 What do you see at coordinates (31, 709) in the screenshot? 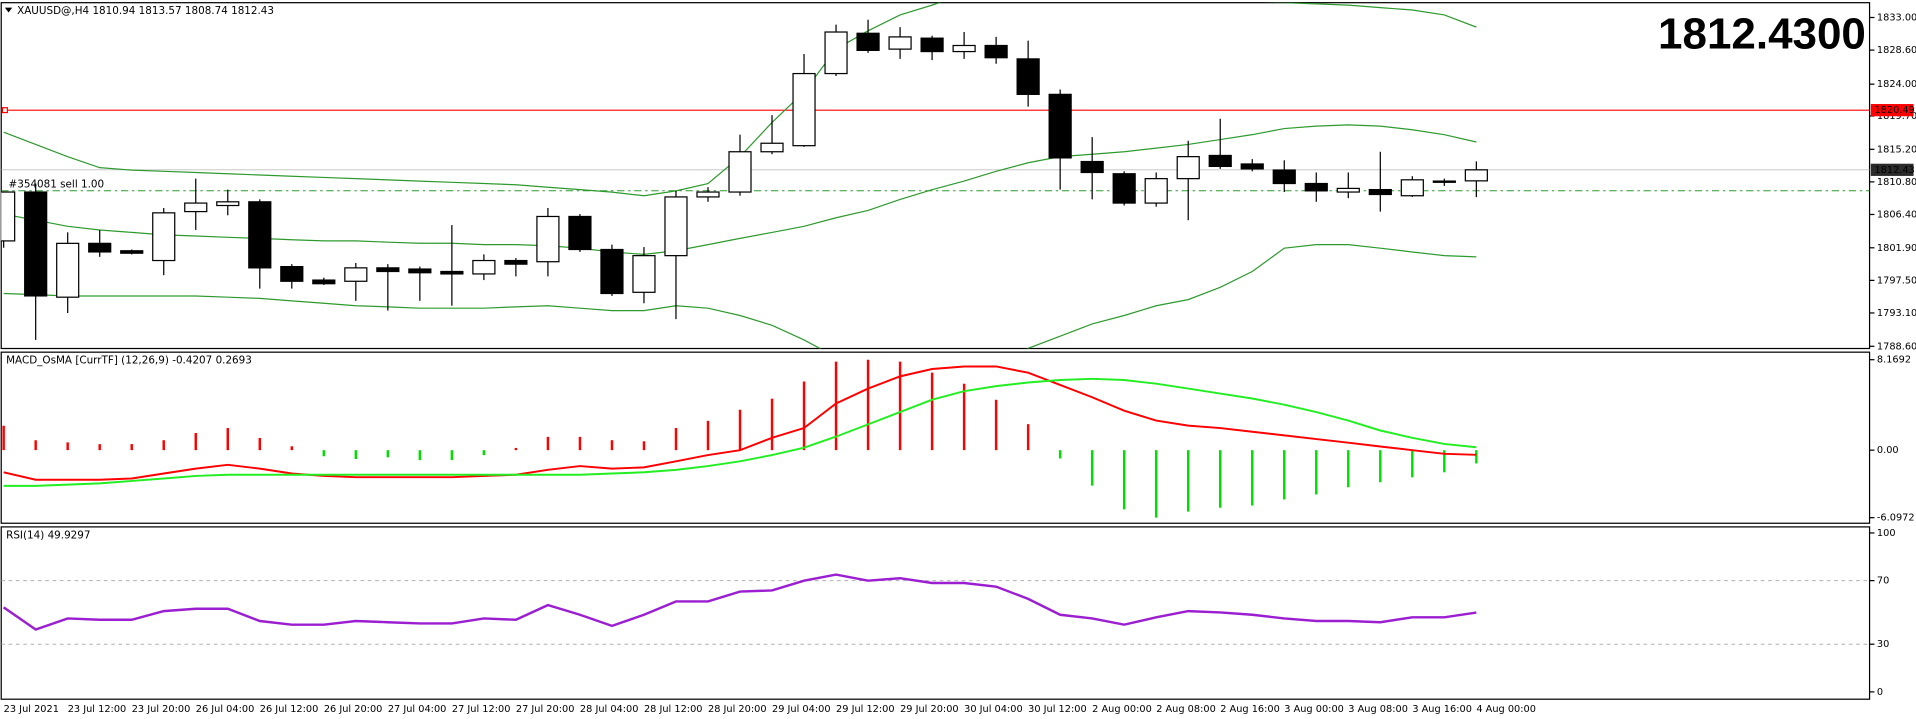
I see `x-tick-label: 23 Jul 2021` at bounding box center [31, 709].